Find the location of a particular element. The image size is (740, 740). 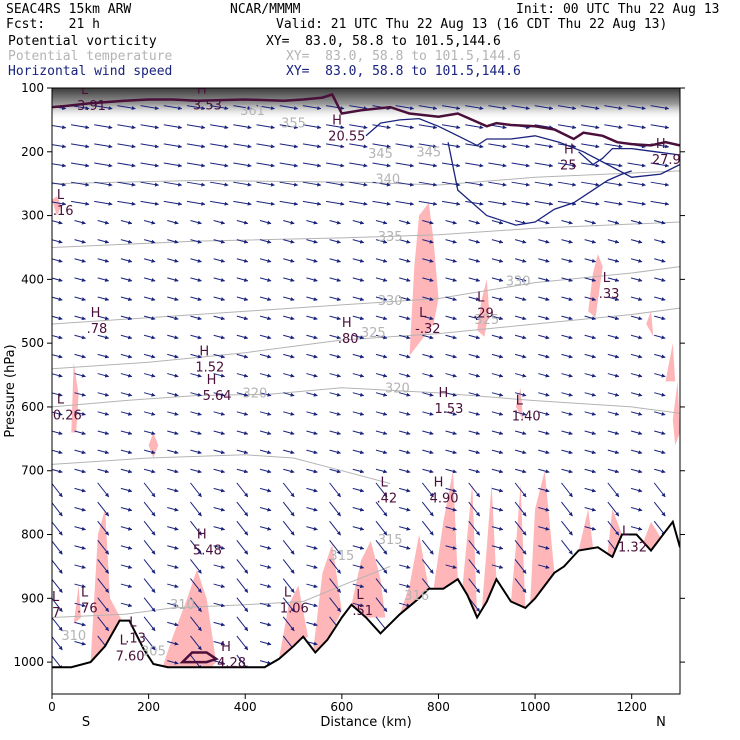

wind-speed-contour is located at coordinates (629, 156).